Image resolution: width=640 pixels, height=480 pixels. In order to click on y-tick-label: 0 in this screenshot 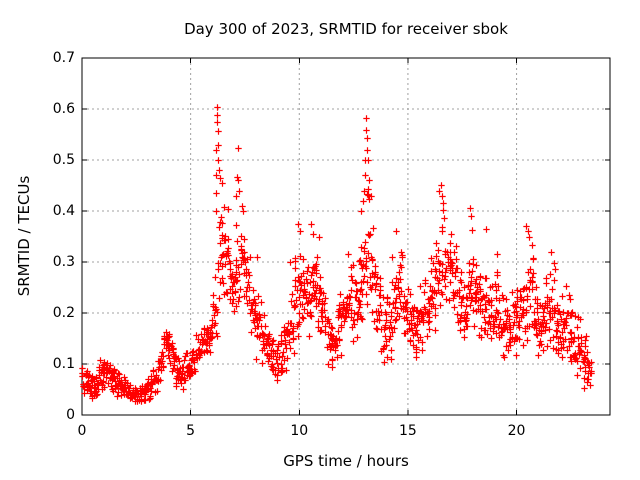, I will do `click(70, 415)`.